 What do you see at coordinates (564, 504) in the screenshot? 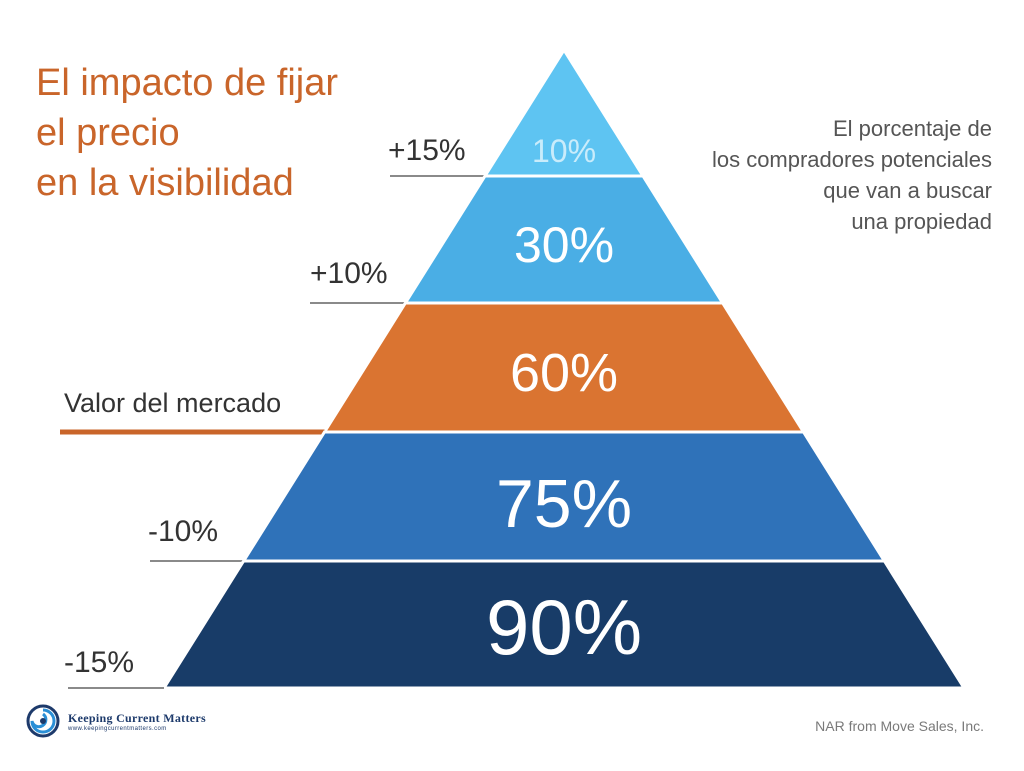
I see `level-percentage: 75%` at bounding box center [564, 504].